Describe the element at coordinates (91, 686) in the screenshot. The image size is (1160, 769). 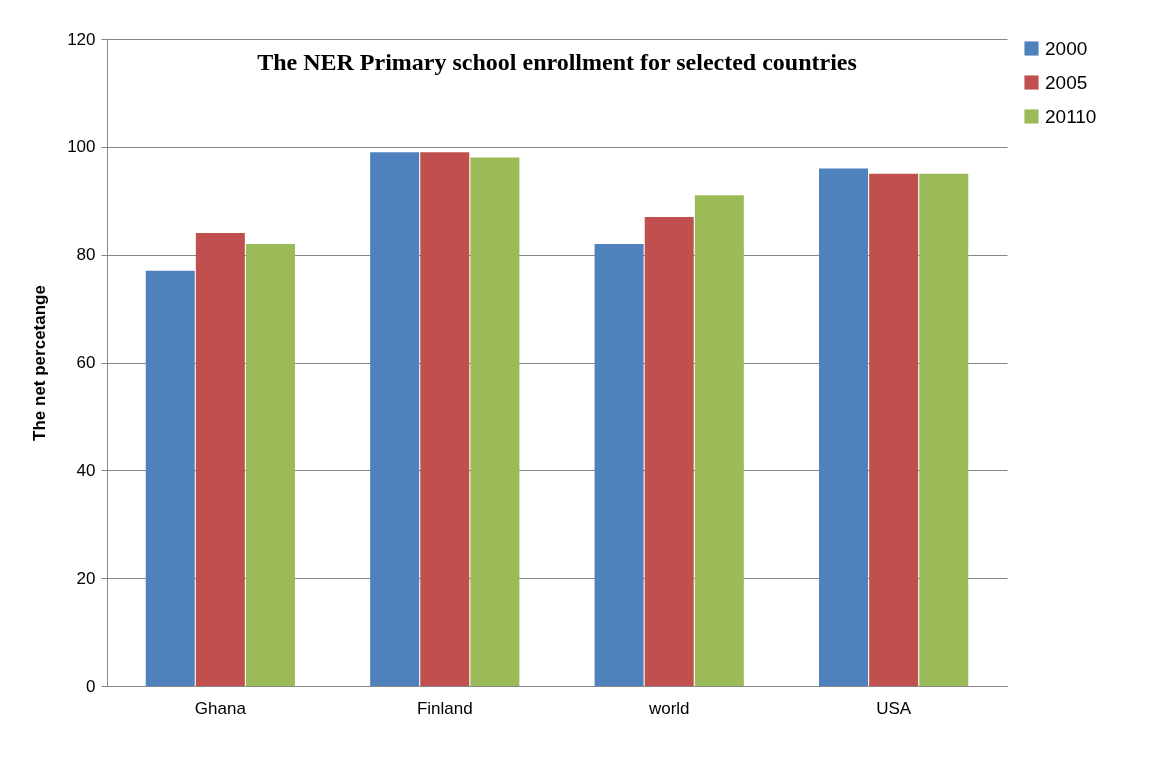
I see `y-tick-label: 0` at that location.